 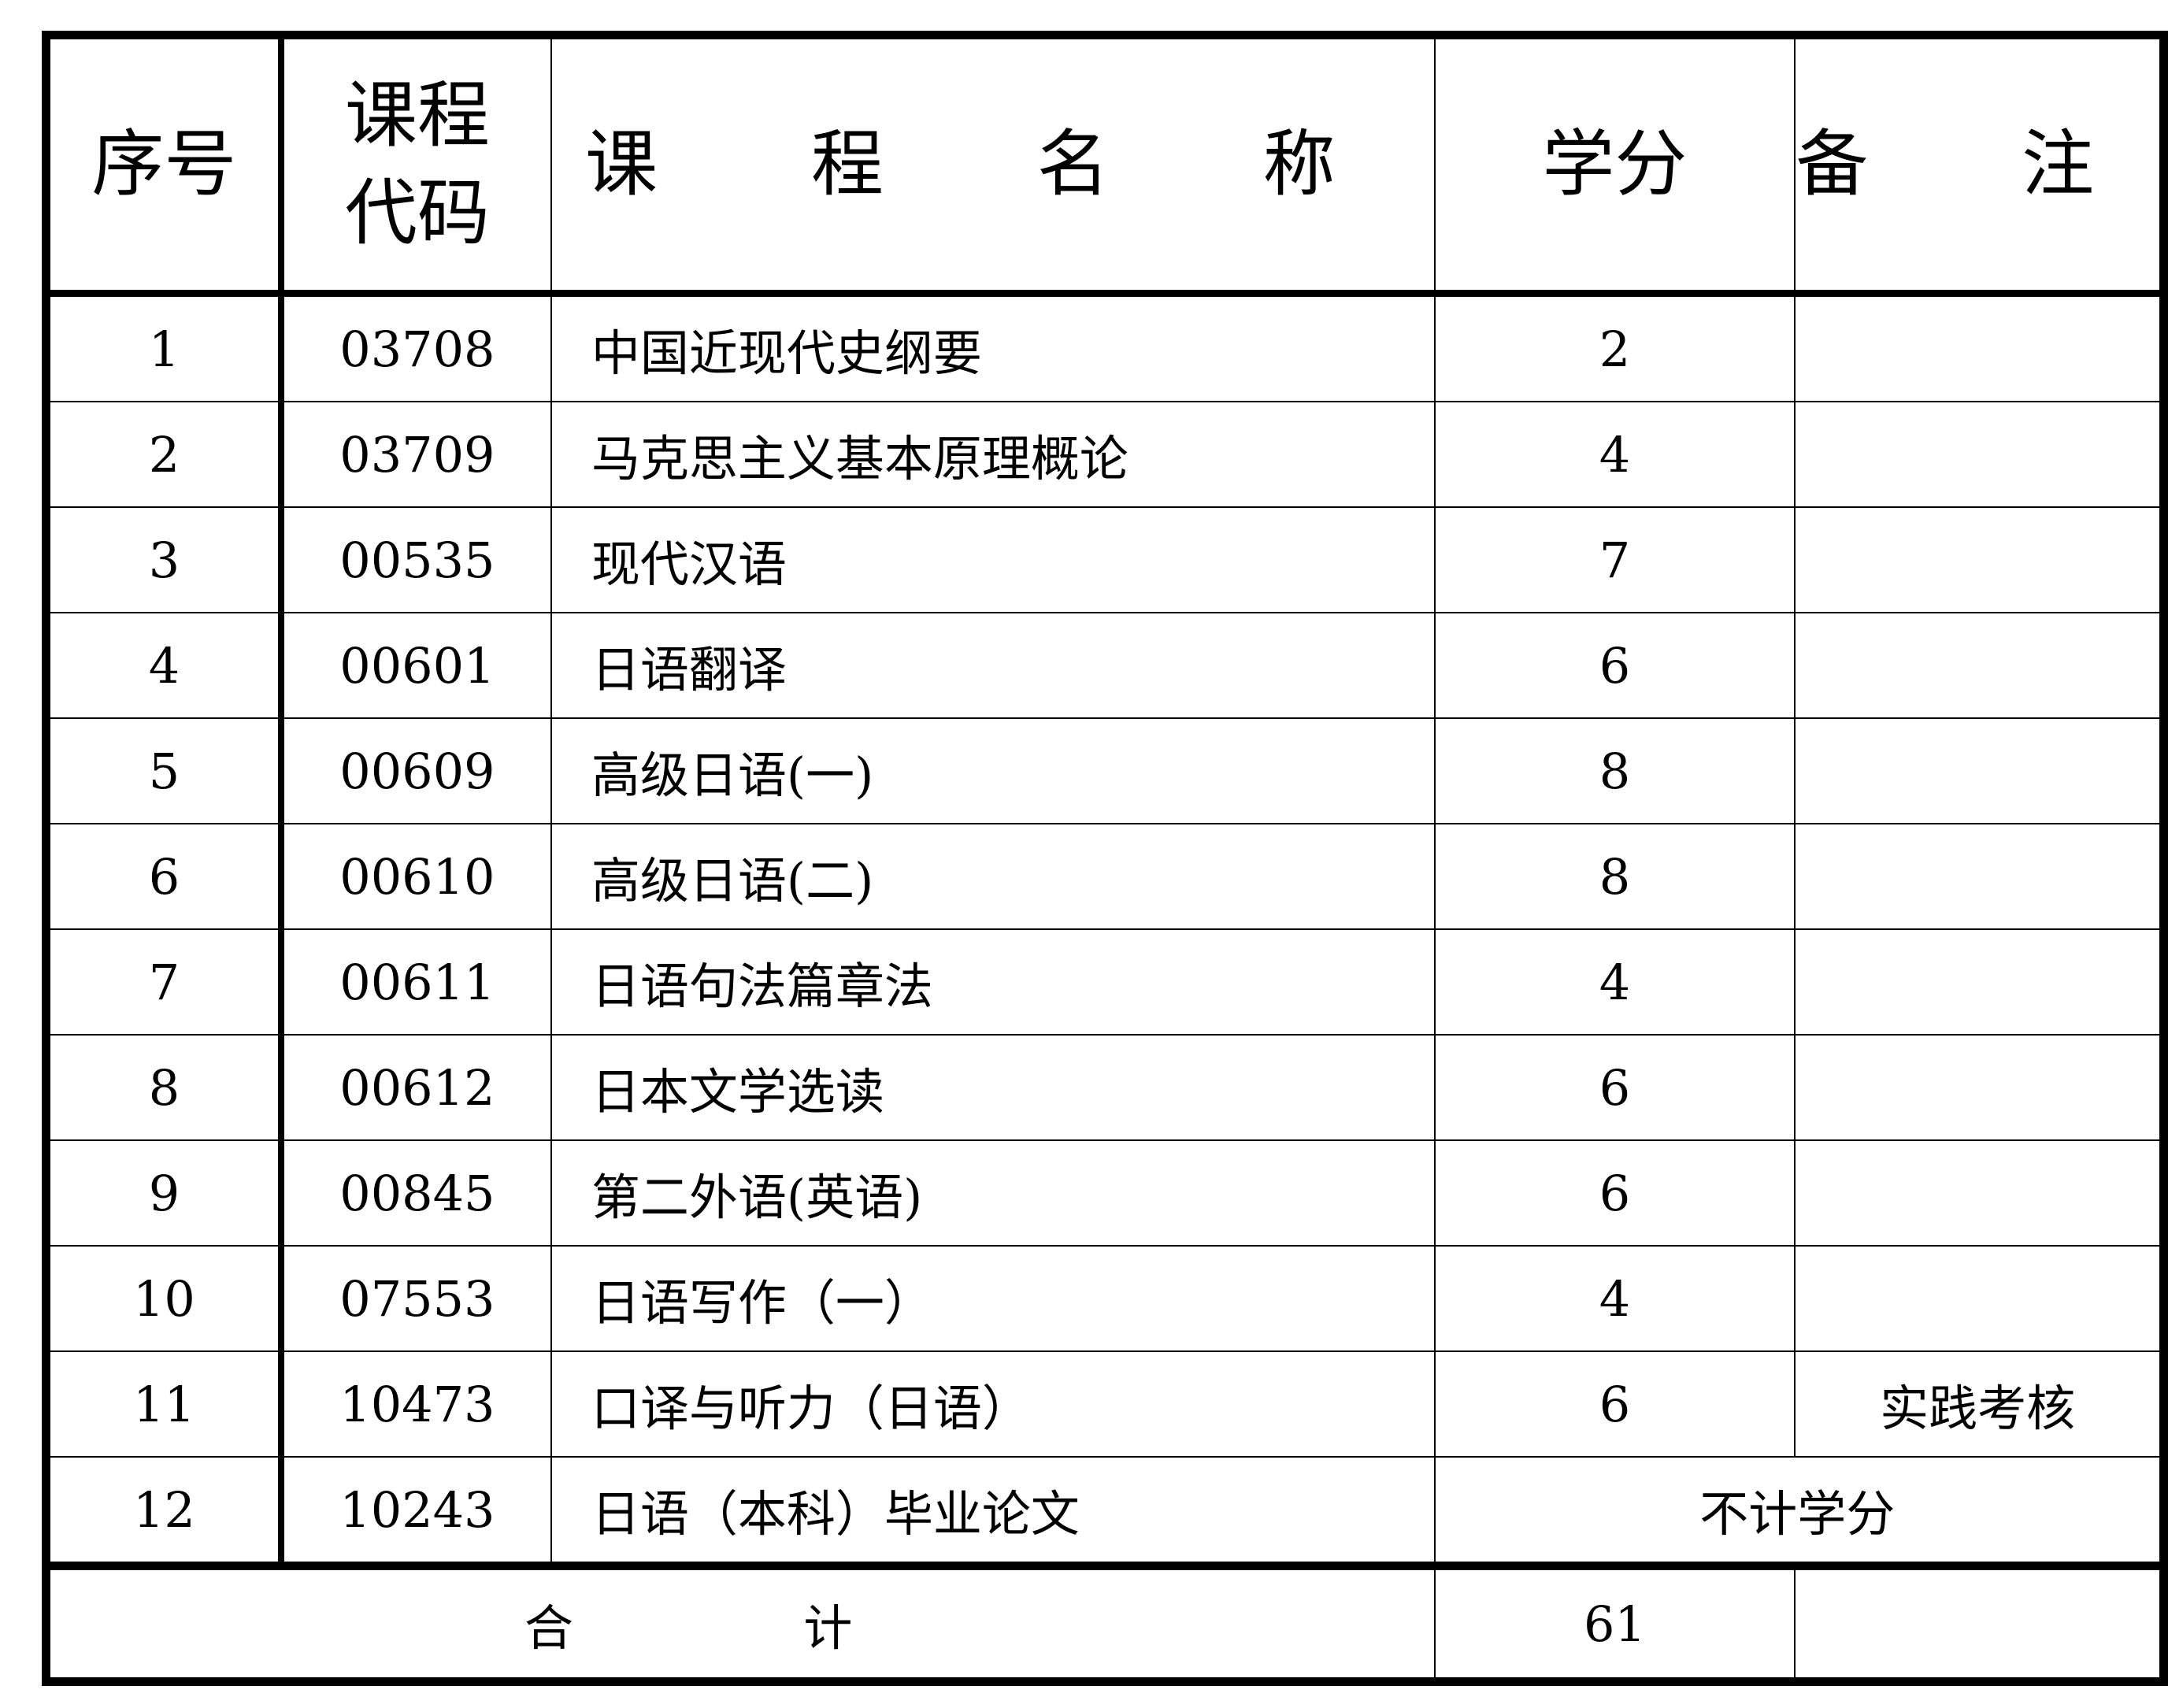 What do you see at coordinates (993, 982) in the screenshot?
I see `row-name: 日语句法篇章法` at bounding box center [993, 982].